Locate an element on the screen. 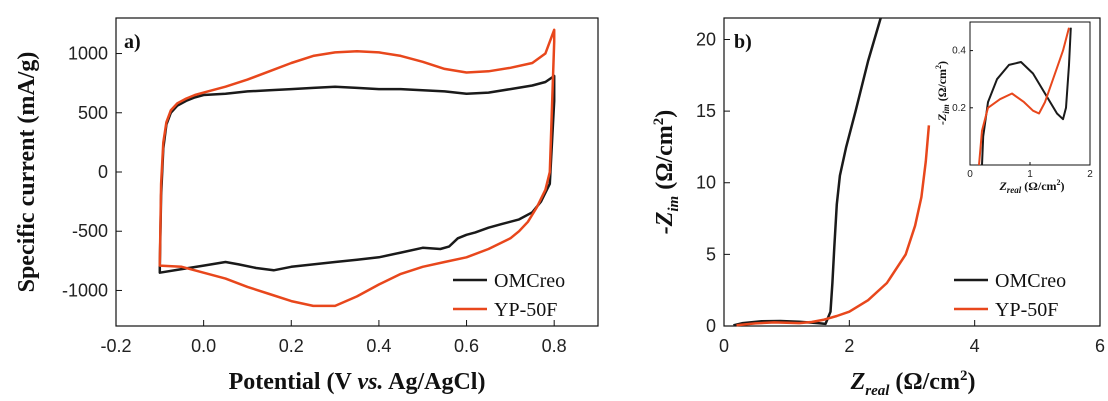 The height and width of the screenshot is (401, 1108). x-tick-label: 4 is located at coordinates (975, 346).